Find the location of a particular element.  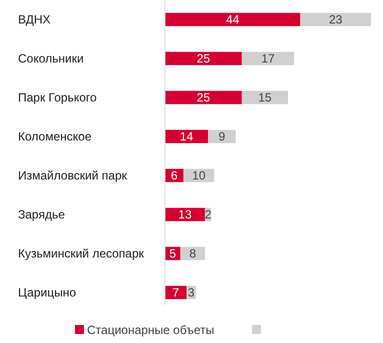

legend-label: Стационарные объеты is located at coordinates (150, 330).